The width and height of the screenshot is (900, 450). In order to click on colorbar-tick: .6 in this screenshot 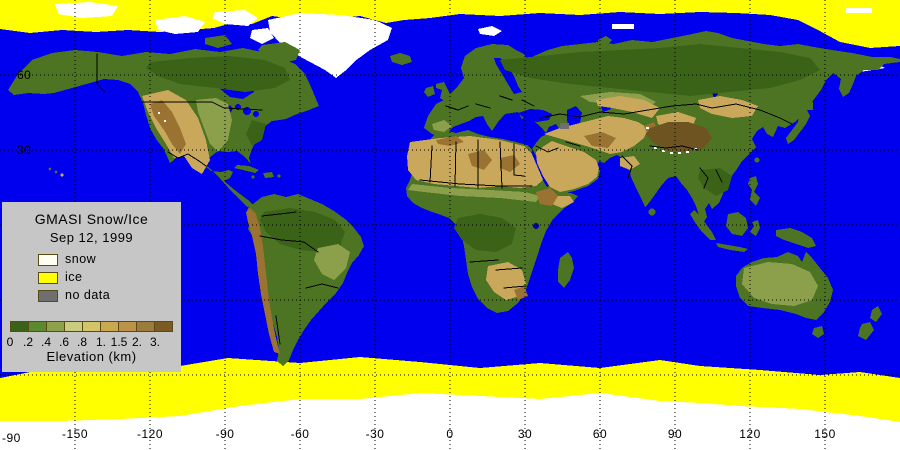, I will do `click(64, 342)`.